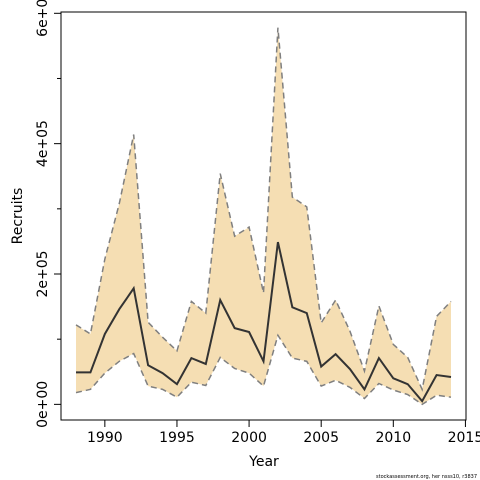 The image size is (480, 480). Describe the element at coordinates (105, 438) in the screenshot. I see `x-tick-label: 1990` at that location.